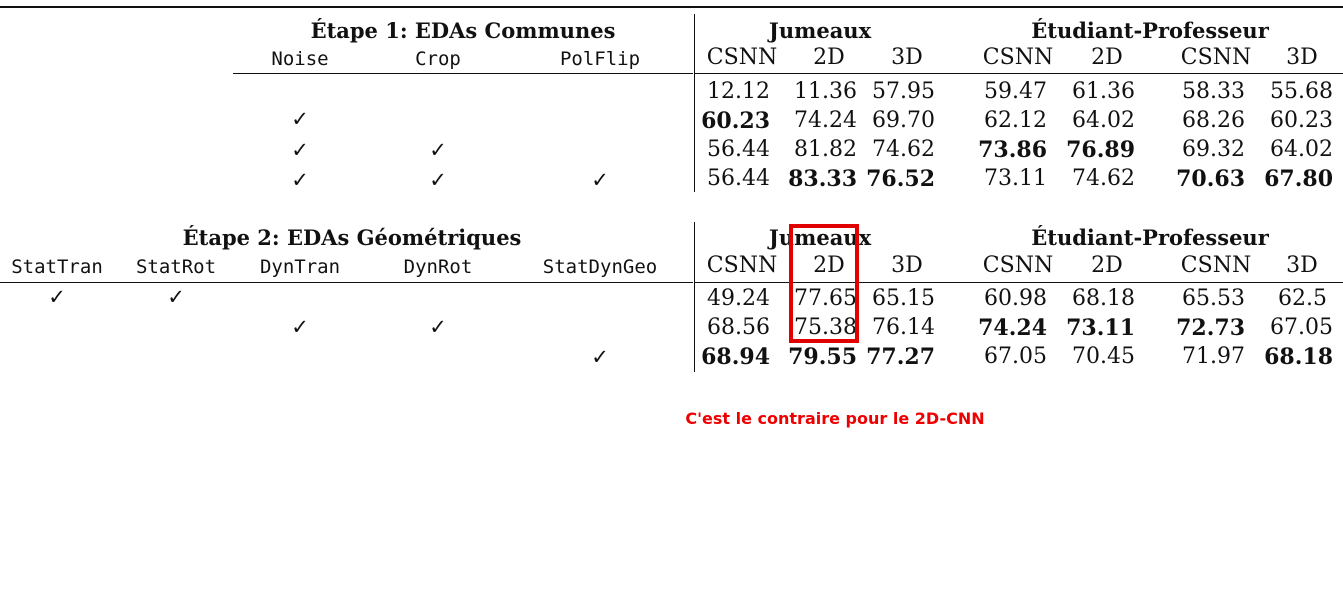  What do you see at coordinates (352, 237) in the screenshot?
I see `stage2-title: Étape 2: EDAs Géométriques` at bounding box center [352, 237].